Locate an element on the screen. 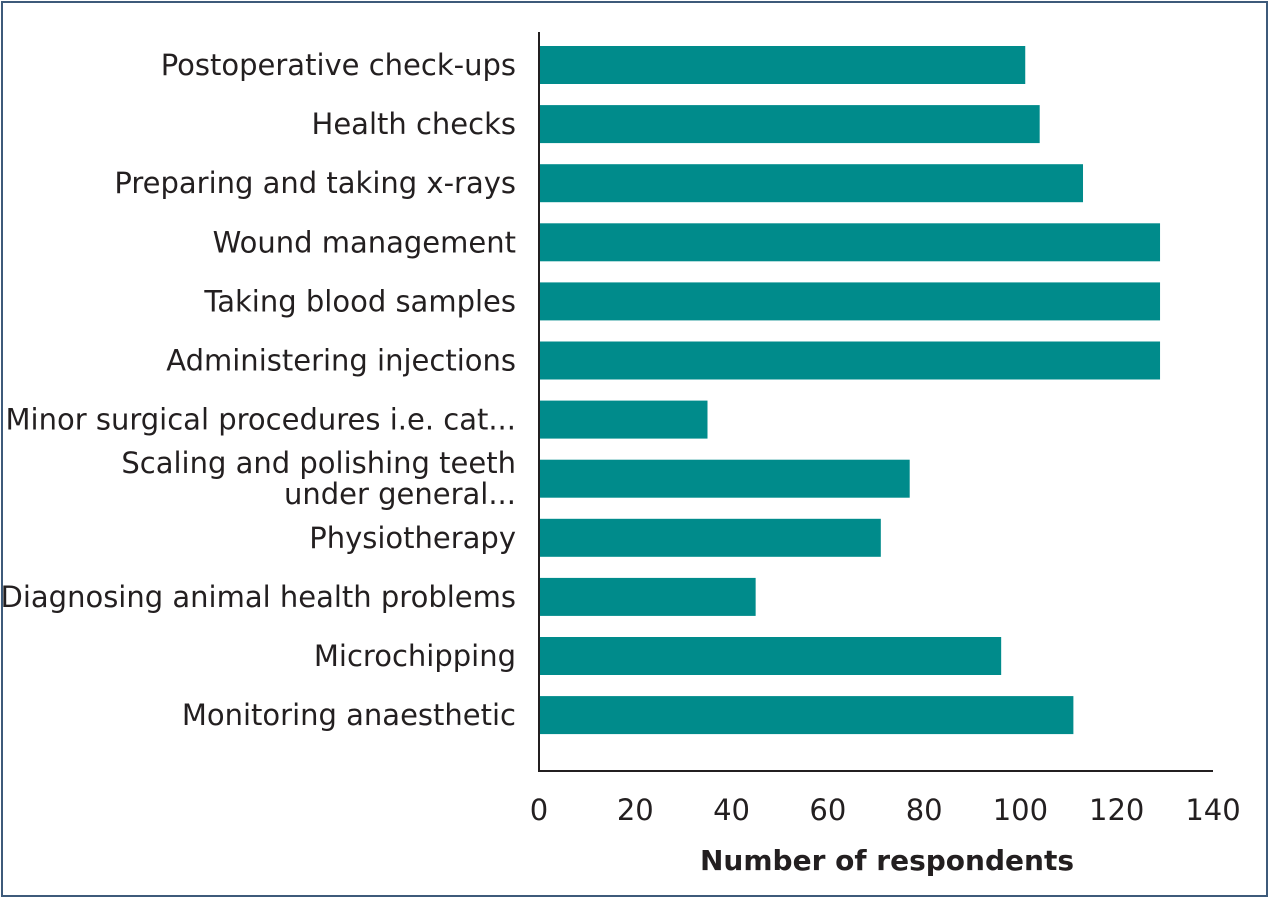 The image size is (1271, 900). category-label-line: Preparing and taking x-rays is located at coordinates (315, 183).